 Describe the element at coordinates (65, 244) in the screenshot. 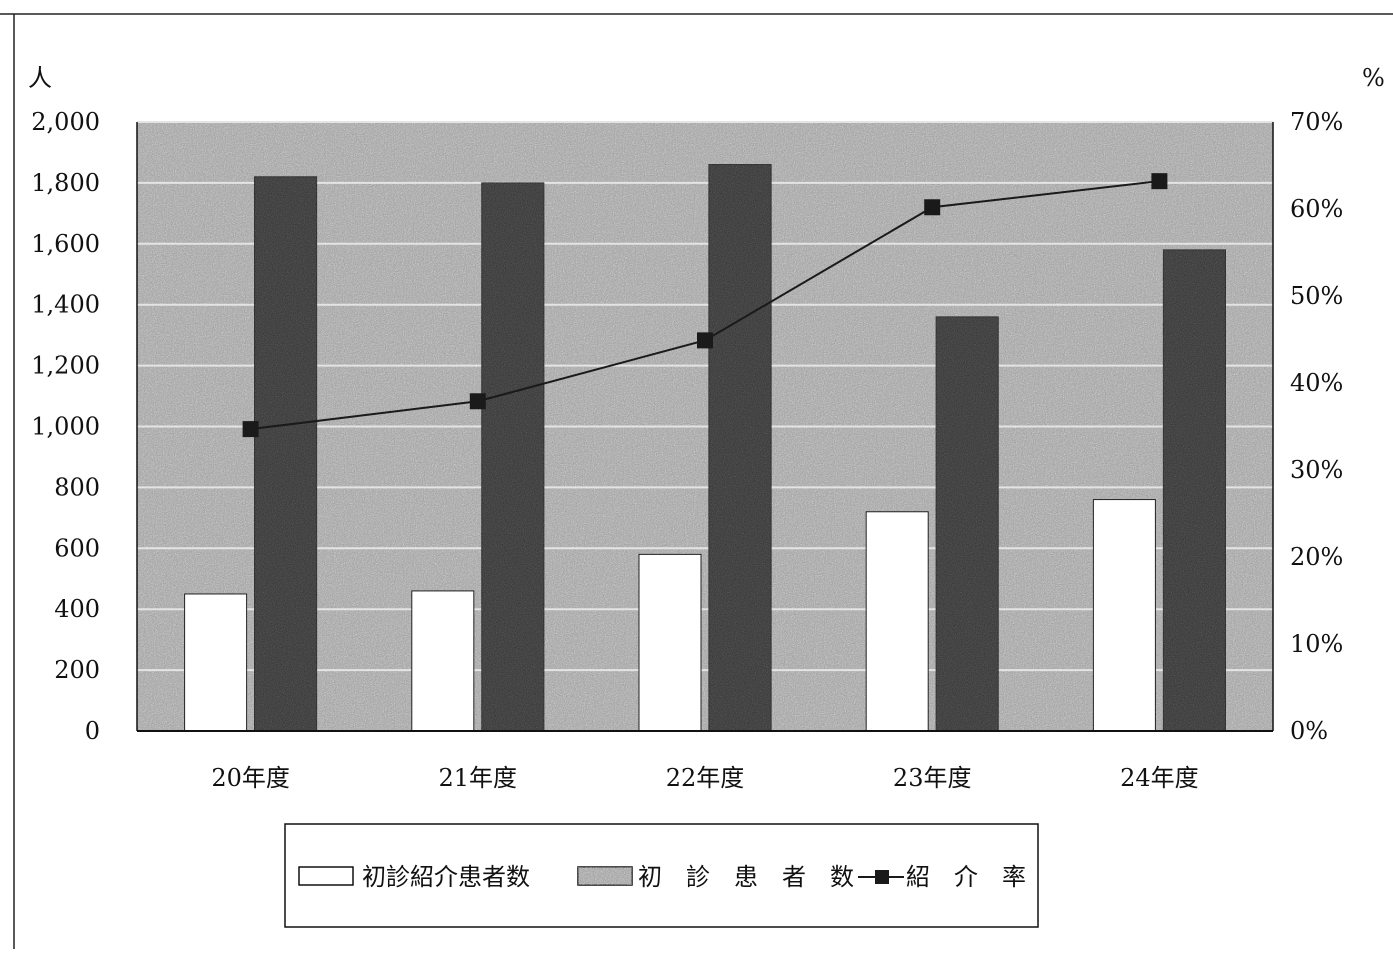

I see `left-tick-label: 1,600` at that location.